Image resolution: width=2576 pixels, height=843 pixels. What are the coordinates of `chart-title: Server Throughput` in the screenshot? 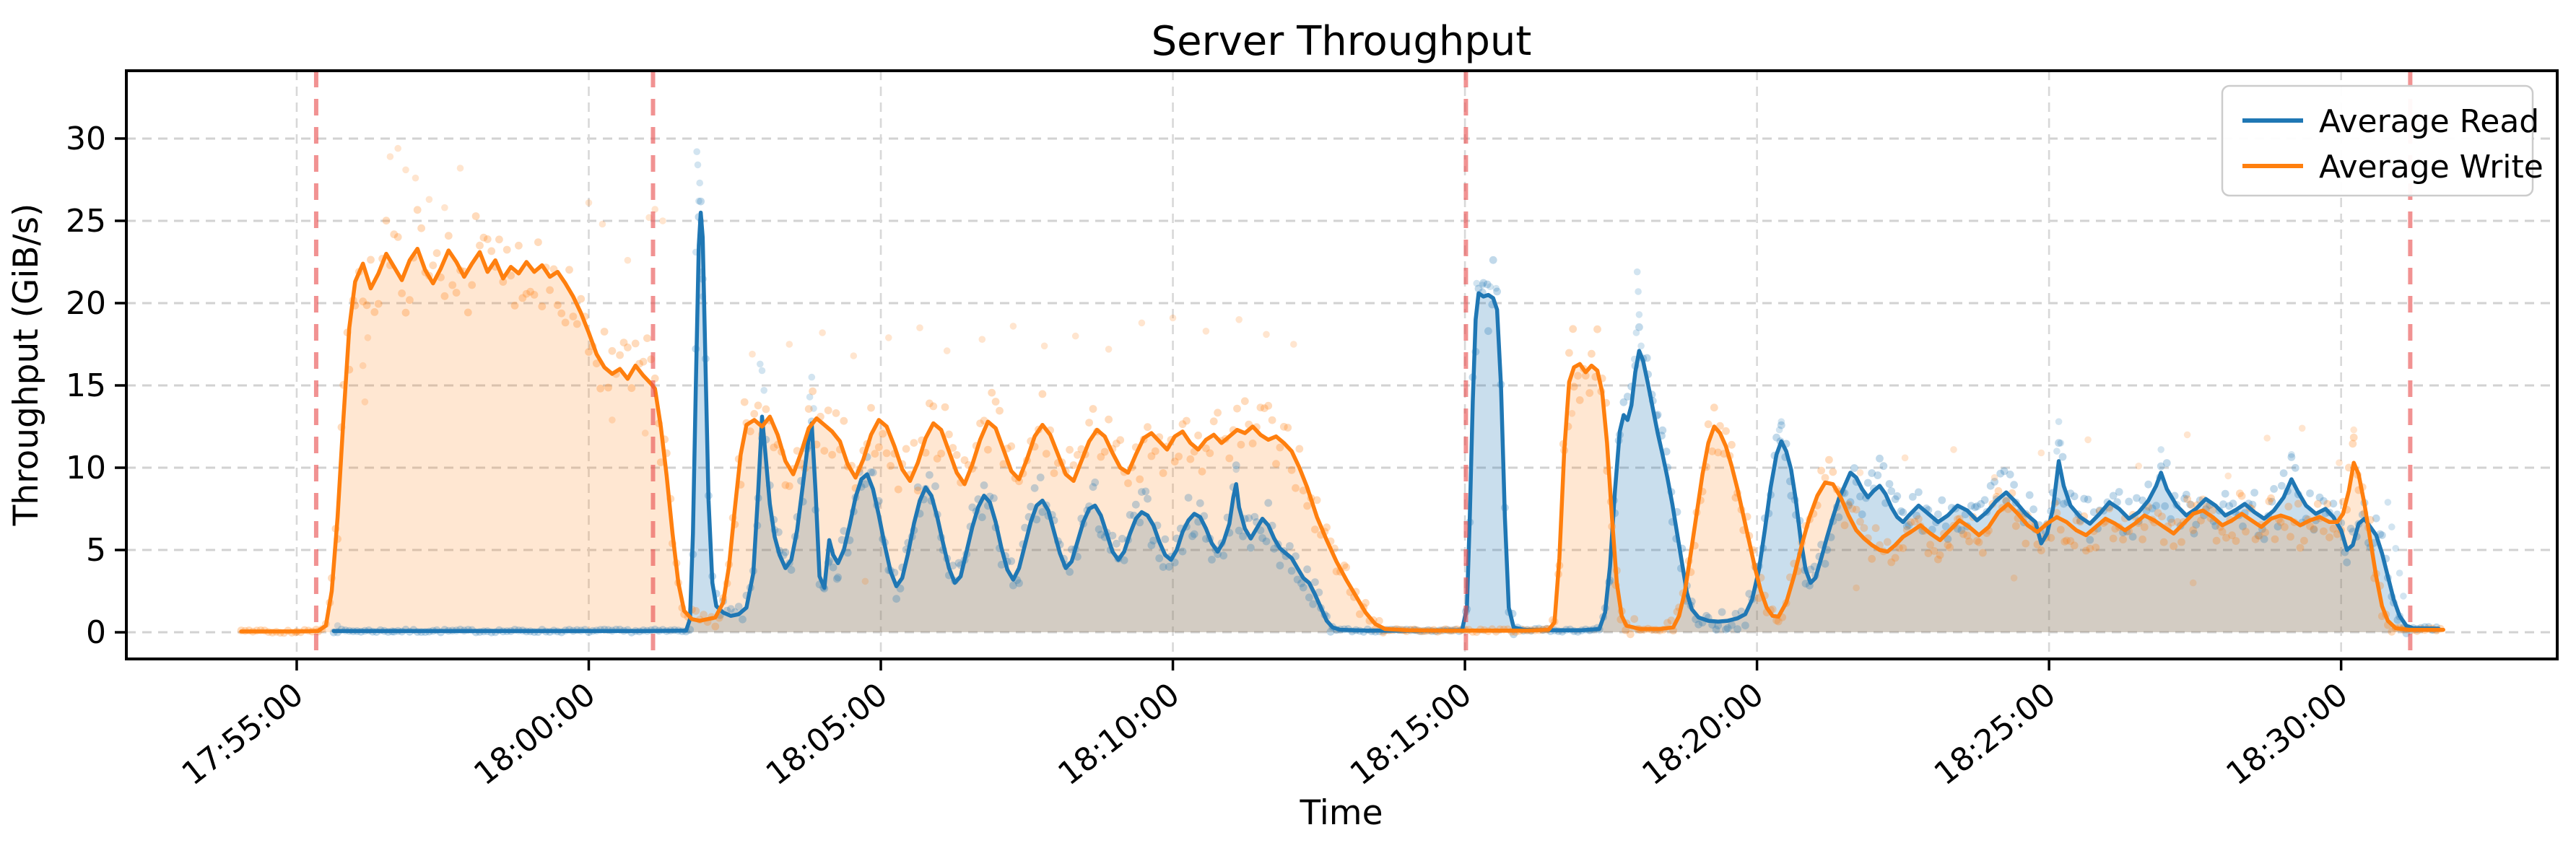 It's located at (1342, 41).